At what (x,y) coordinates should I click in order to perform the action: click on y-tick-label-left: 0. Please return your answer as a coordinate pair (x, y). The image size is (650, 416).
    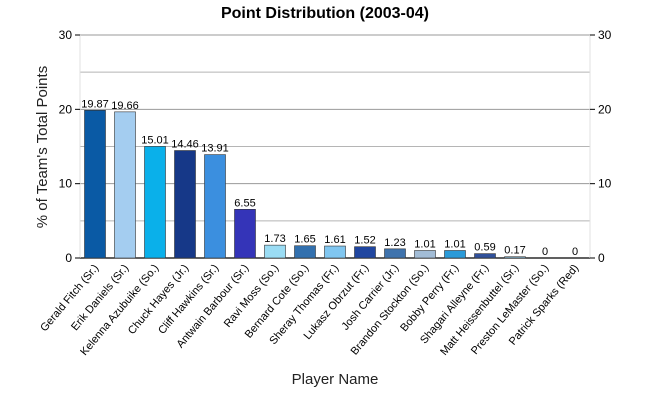
    Looking at the image, I should click on (68, 258).